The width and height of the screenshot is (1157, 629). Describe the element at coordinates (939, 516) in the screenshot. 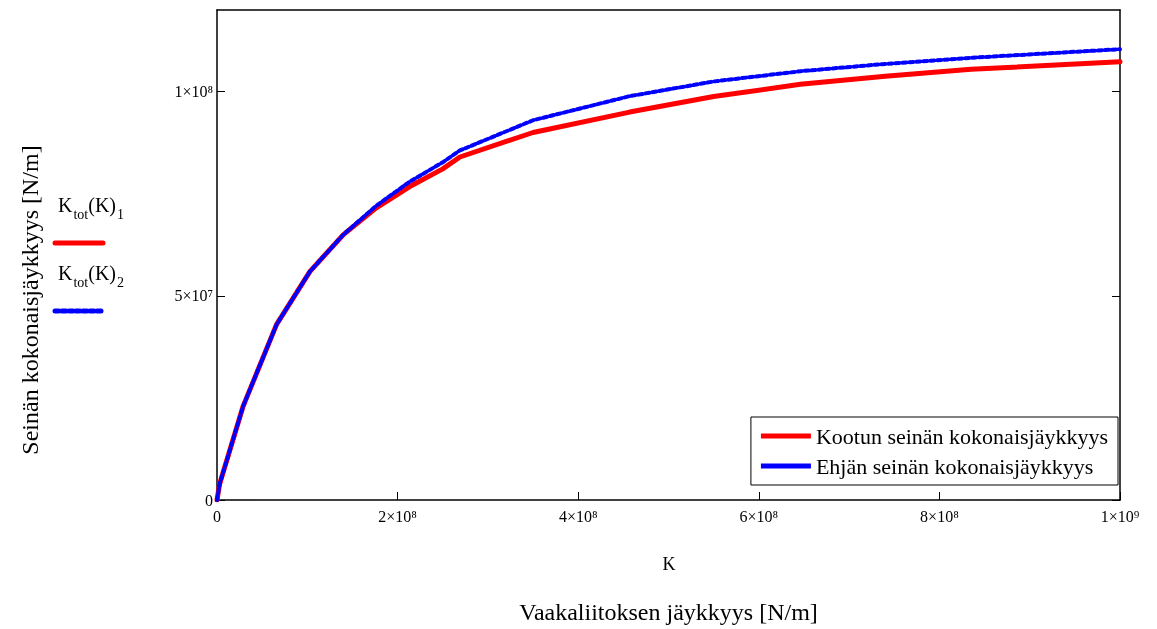

I see `x-tick-label: 8×10⁸` at that location.